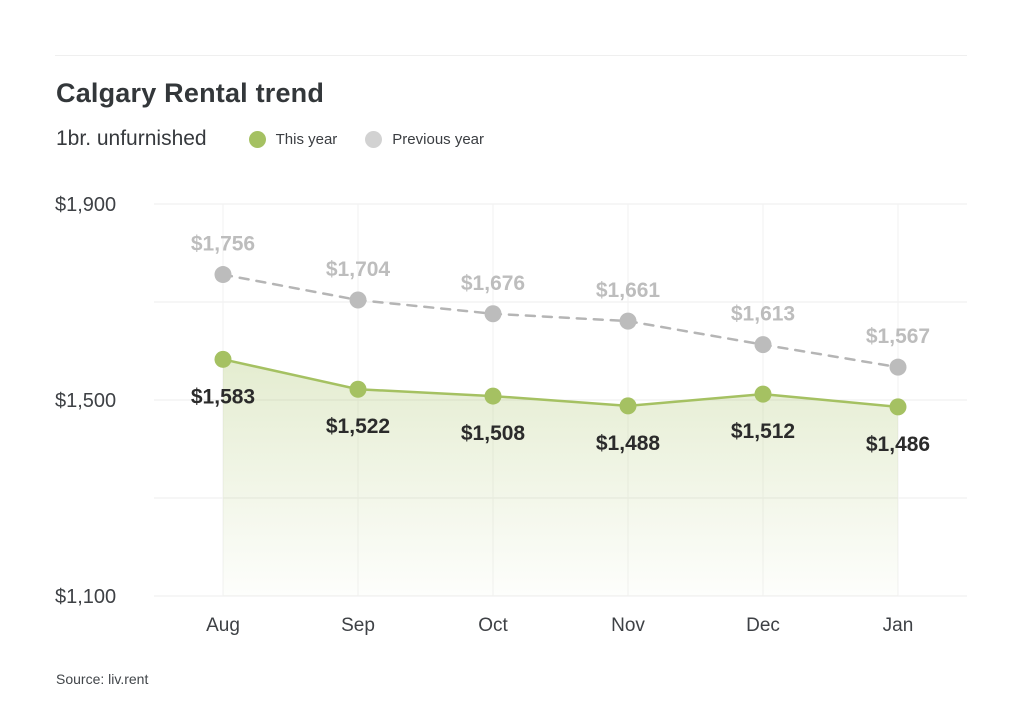 The height and width of the screenshot is (717, 1024). What do you see at coordinates (560, 321) in the screenshot?
I see `previous-year-line` at bounding box center [560, 321].